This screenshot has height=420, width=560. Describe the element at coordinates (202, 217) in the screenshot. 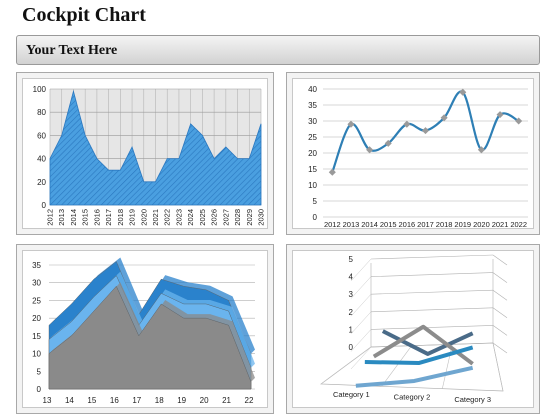

I see `x-tick-label: 2025` at that location.